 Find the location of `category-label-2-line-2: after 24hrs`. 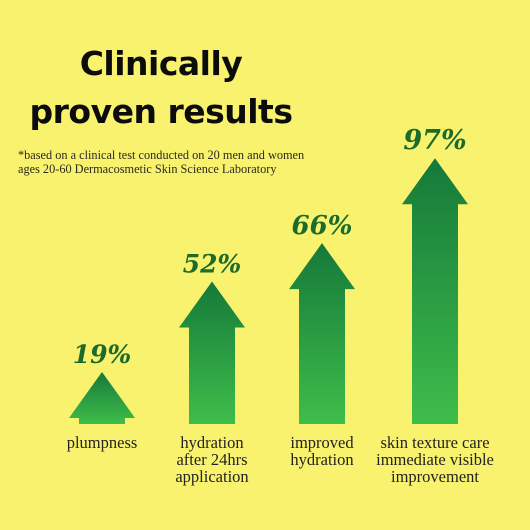

category-label-2-line-2: after 24hrs is located at coordinates (211, 459).